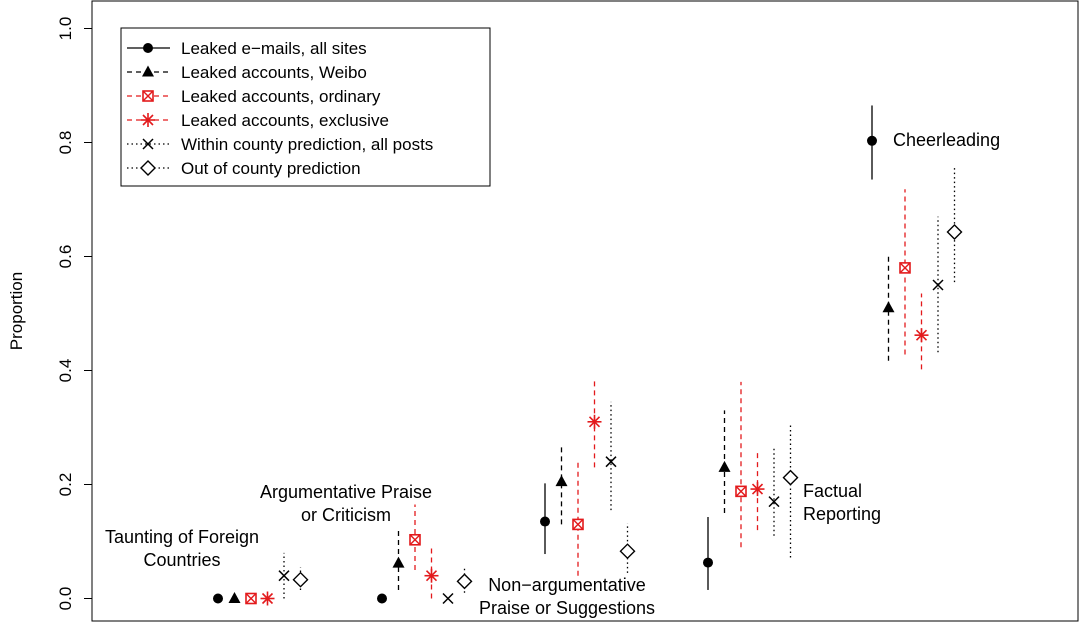 The height and width of the screenshot is (622, 1079). What do you see at coordinates (567, 596) in the screenshot?
I see `category-label: Non−argumentative Praise or Suggestions` at bounding box center [567, 596].